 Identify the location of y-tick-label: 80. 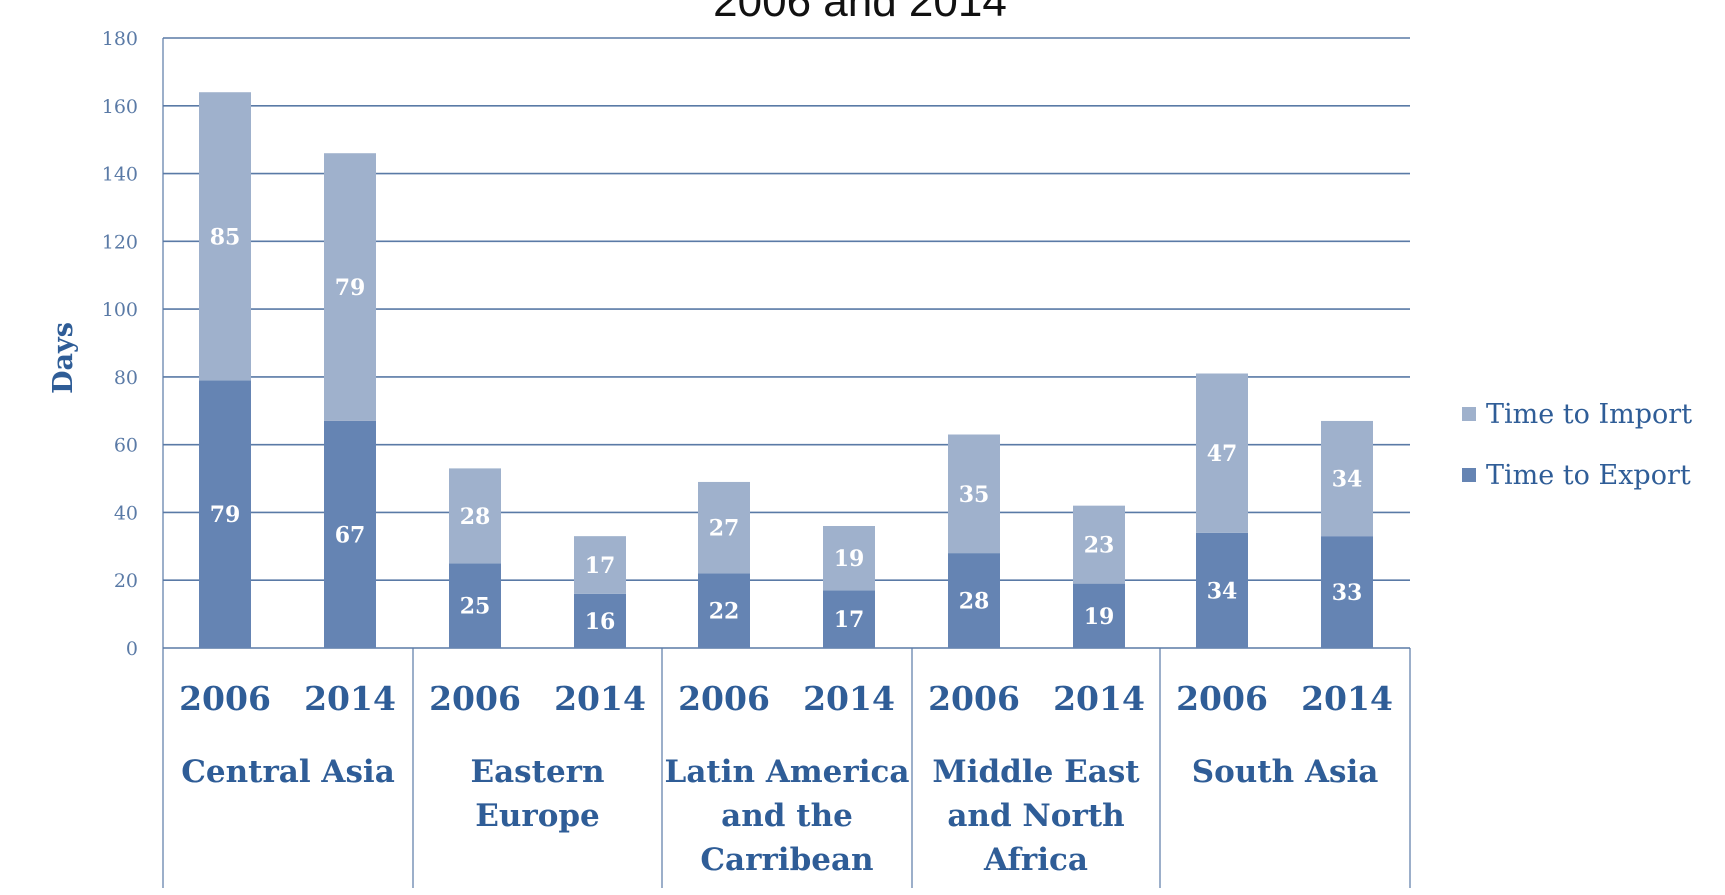
(126, 378).